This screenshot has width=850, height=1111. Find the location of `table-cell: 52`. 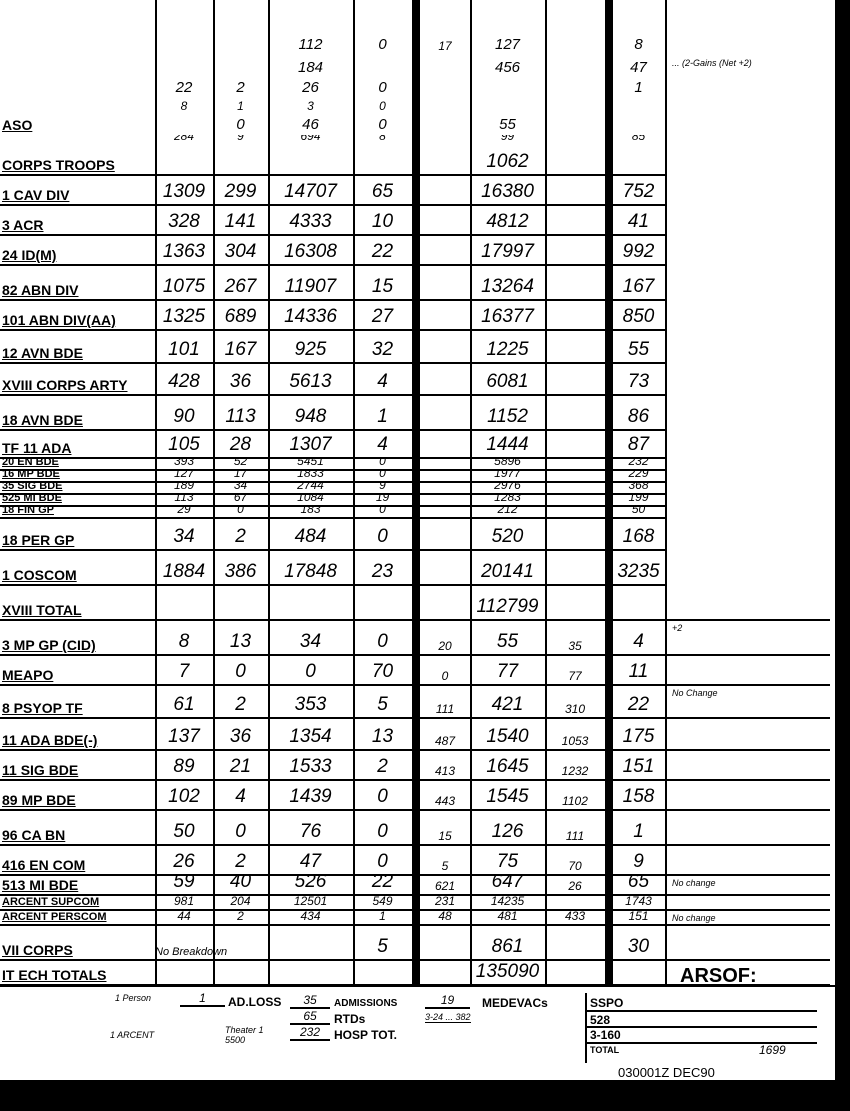

table-cell: 52 is located at coordinates (240, 463).